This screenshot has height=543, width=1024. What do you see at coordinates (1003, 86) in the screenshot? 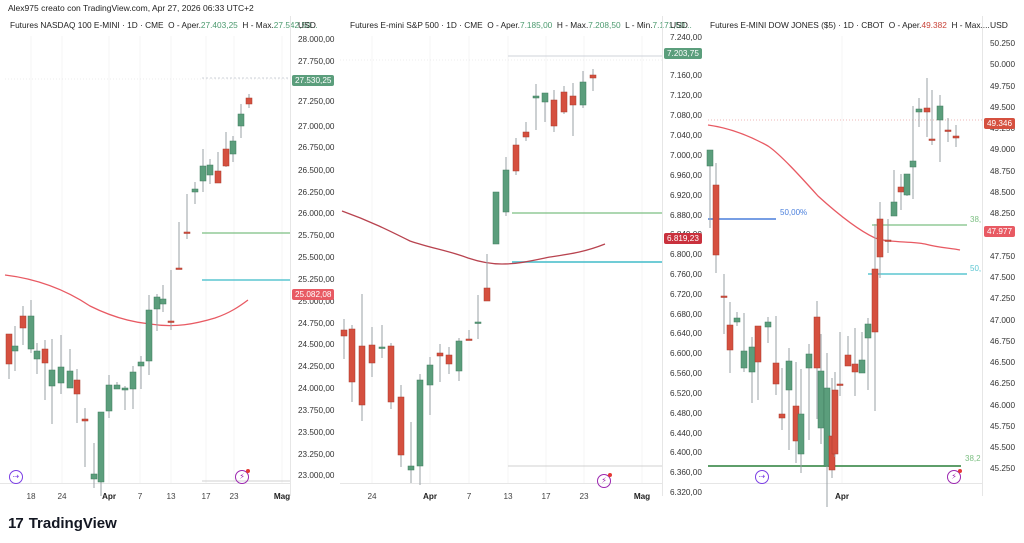
I see `price-axis-tick: 49.750` at bounding box center [1003, 86].